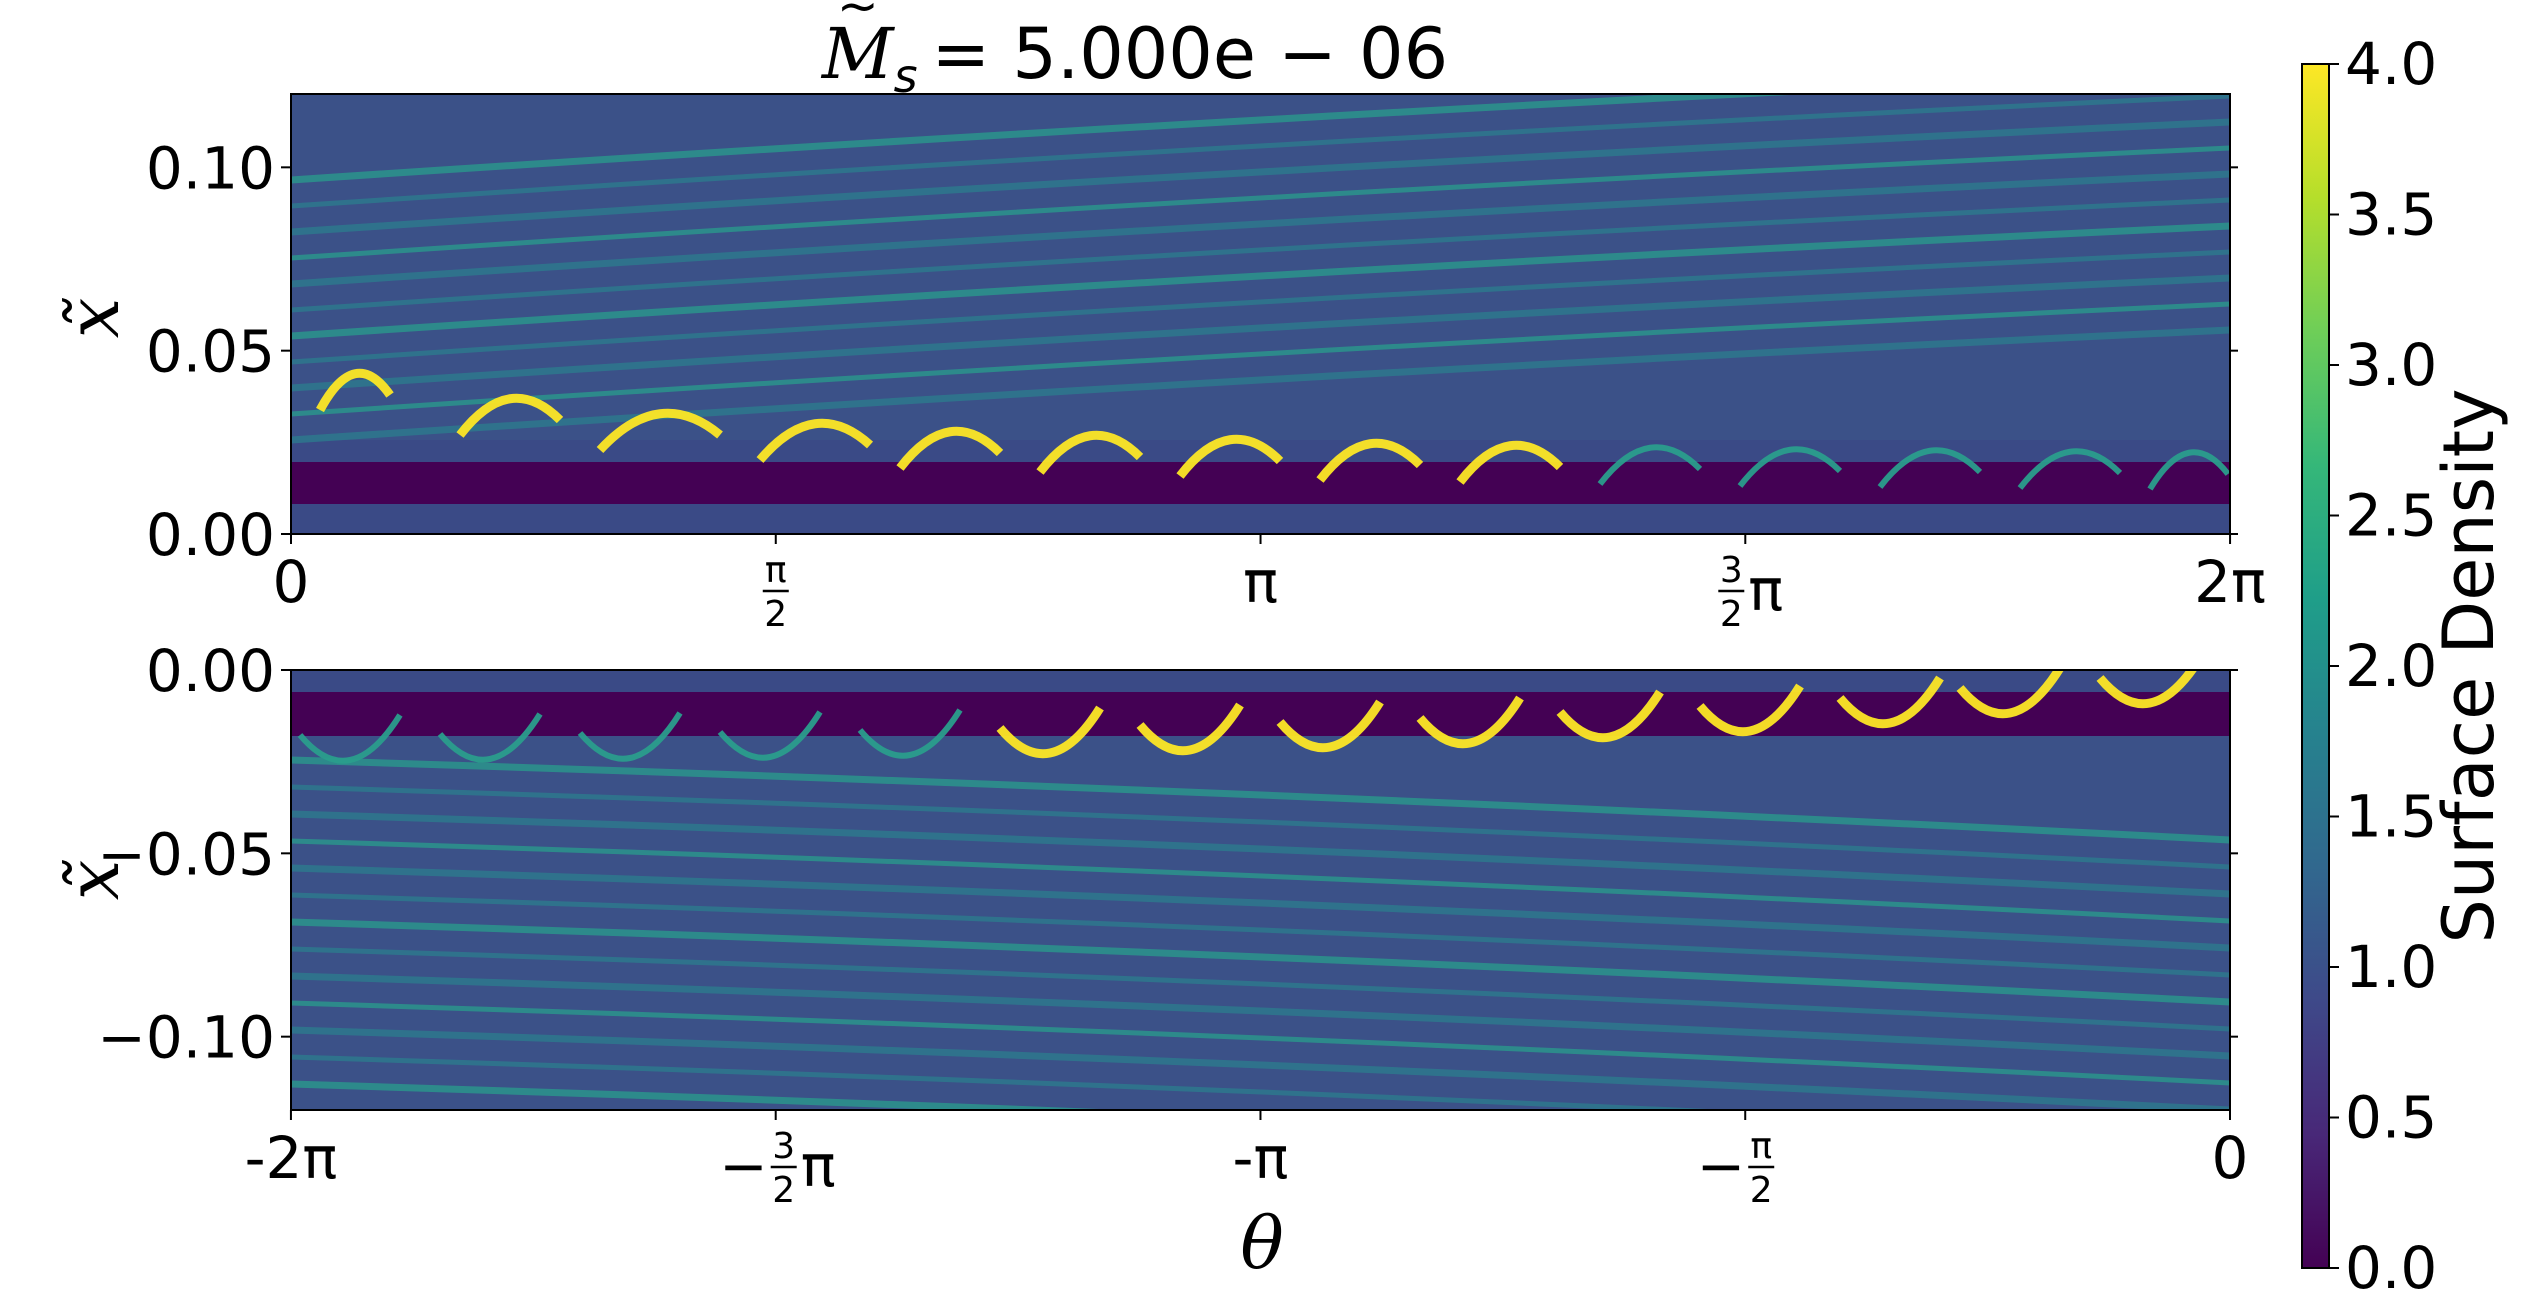  What do you see at coordinates (2315, 666) in the screenshot?
I see `colorbar-bar` at bounding box center [2315, 666].